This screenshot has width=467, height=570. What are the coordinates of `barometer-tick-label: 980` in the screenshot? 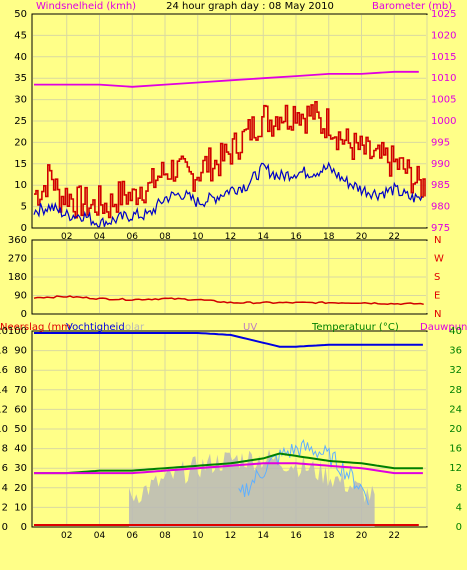 It's located at (440, 207).